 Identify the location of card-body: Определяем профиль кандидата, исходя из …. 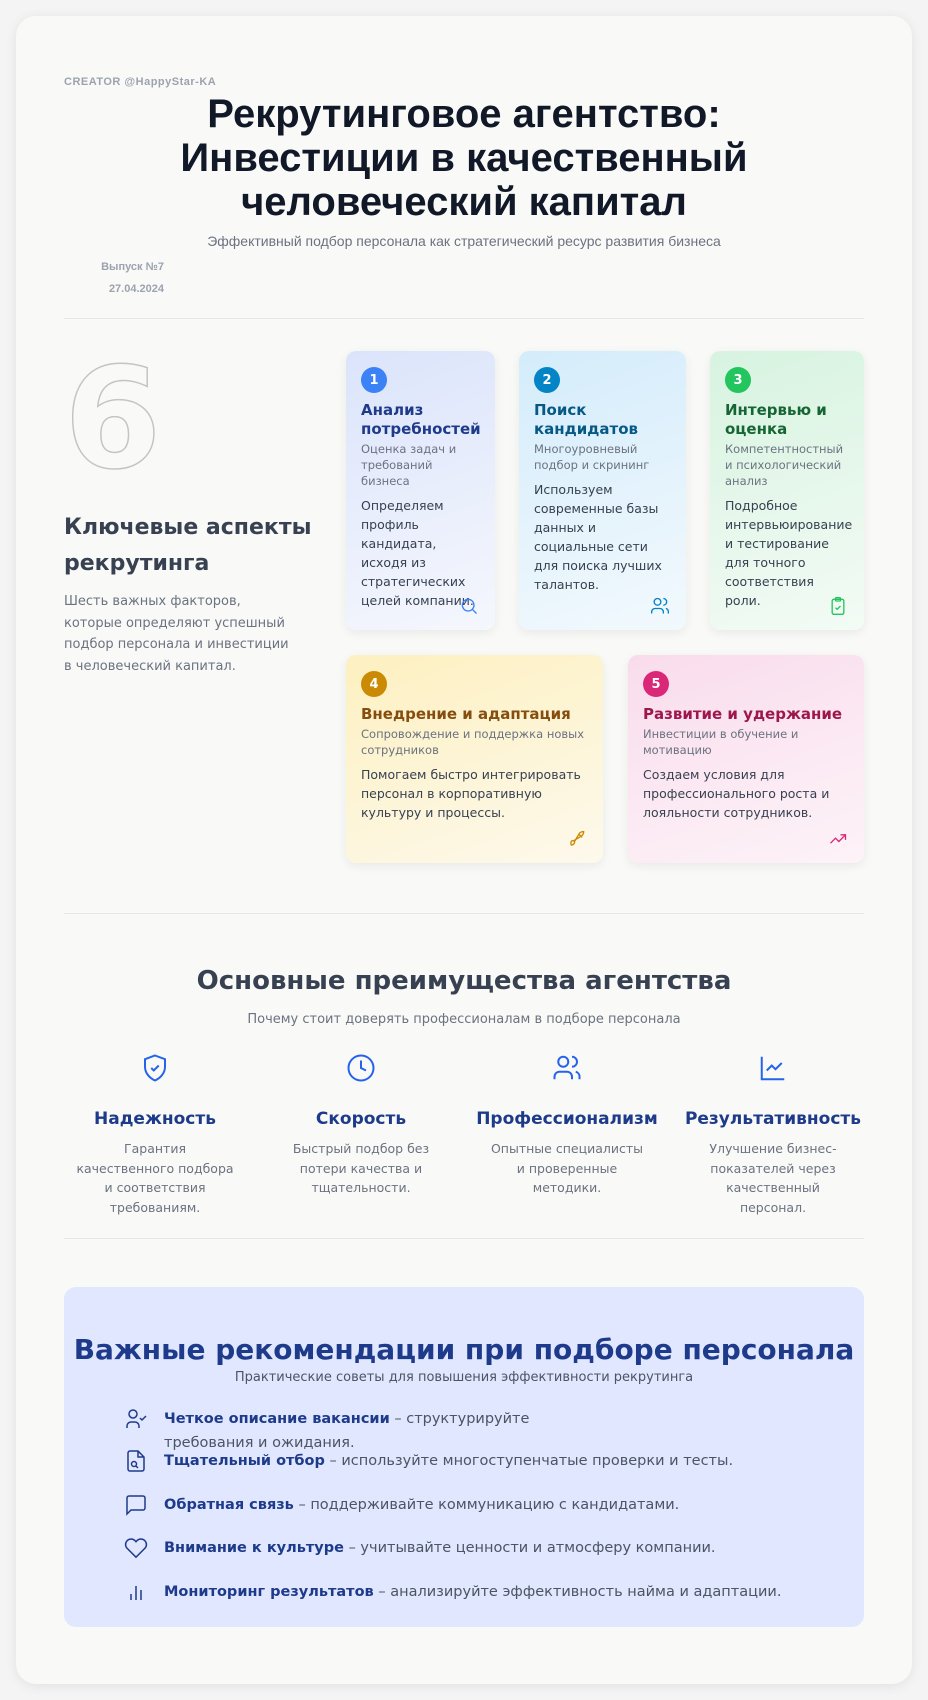
(417, 553).